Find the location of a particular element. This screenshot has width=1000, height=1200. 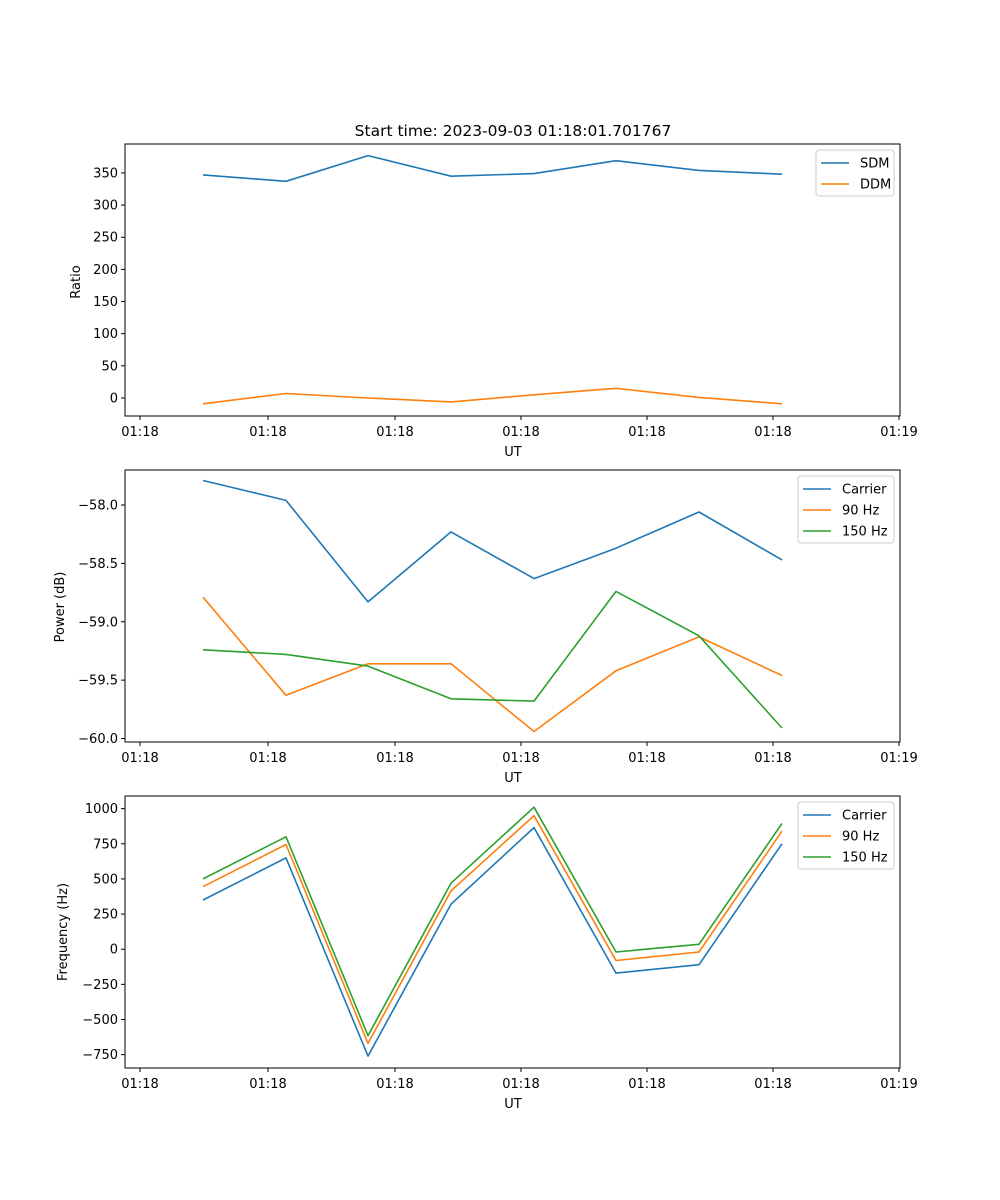

y-tick-label: −58.0 is located at coordinates (98, 506).